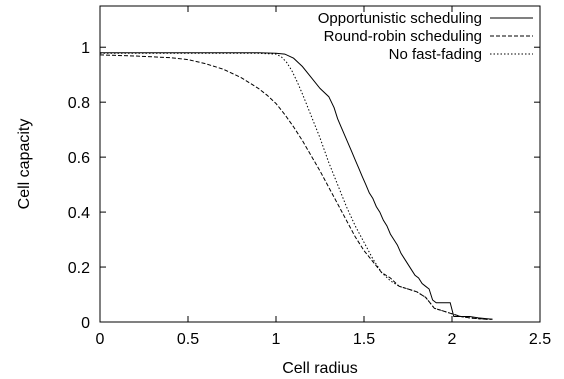  What do you see at coordinates (79, 213) in the screenshot?
I see `y-tick-label: 0.4` at bounding box center [79, 213].